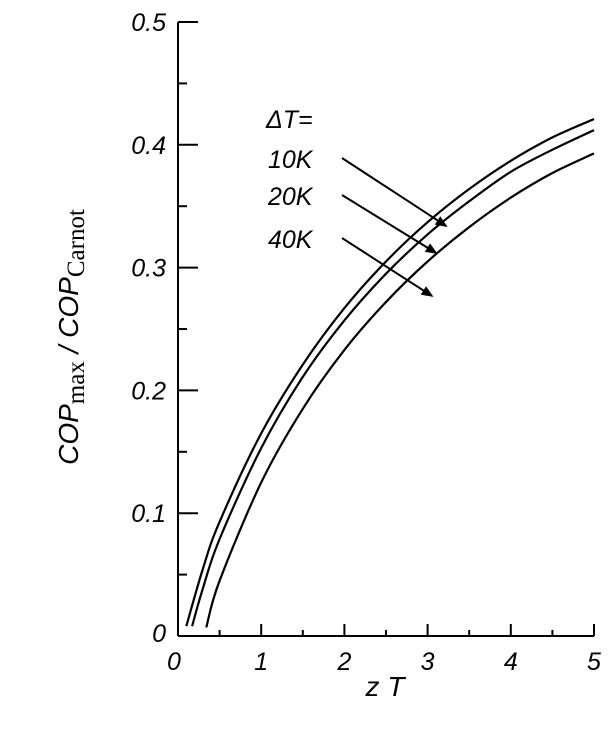  Describe the element at coordinates (76, 383) in the screenshot. I see `y-axis-title-sub1: max` at that location.